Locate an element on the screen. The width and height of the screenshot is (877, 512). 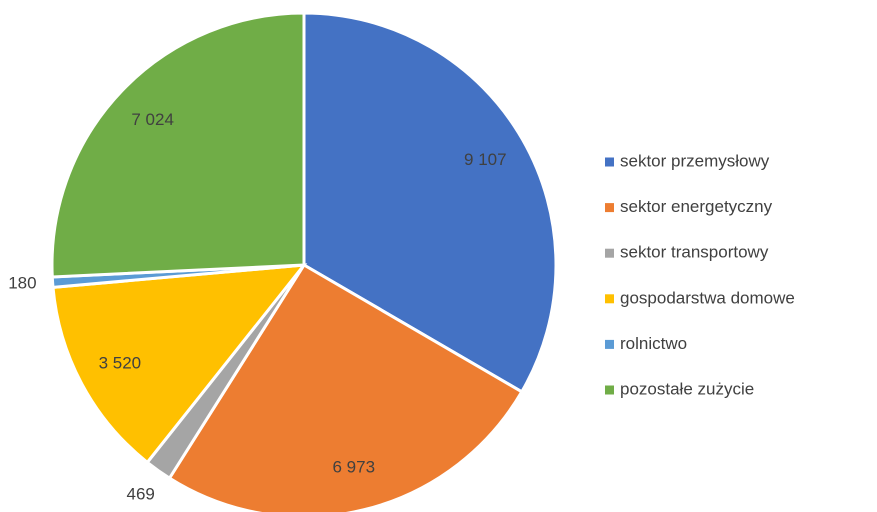
legend-label: sektor przemysłowy is located at coordinates (695, 160).